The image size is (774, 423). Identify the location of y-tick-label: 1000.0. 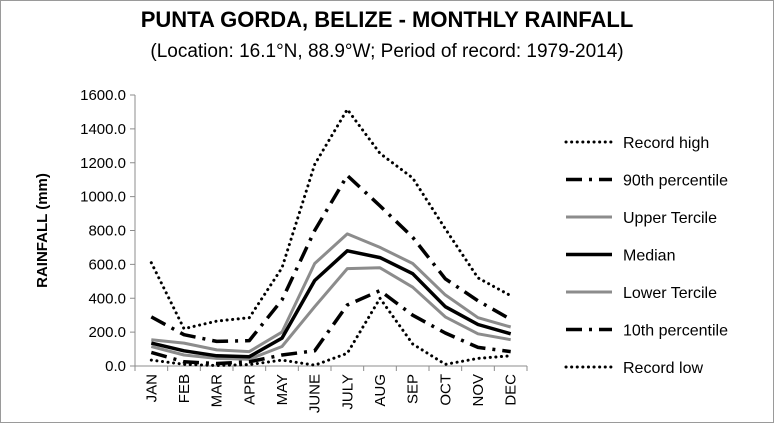
(103, 197).